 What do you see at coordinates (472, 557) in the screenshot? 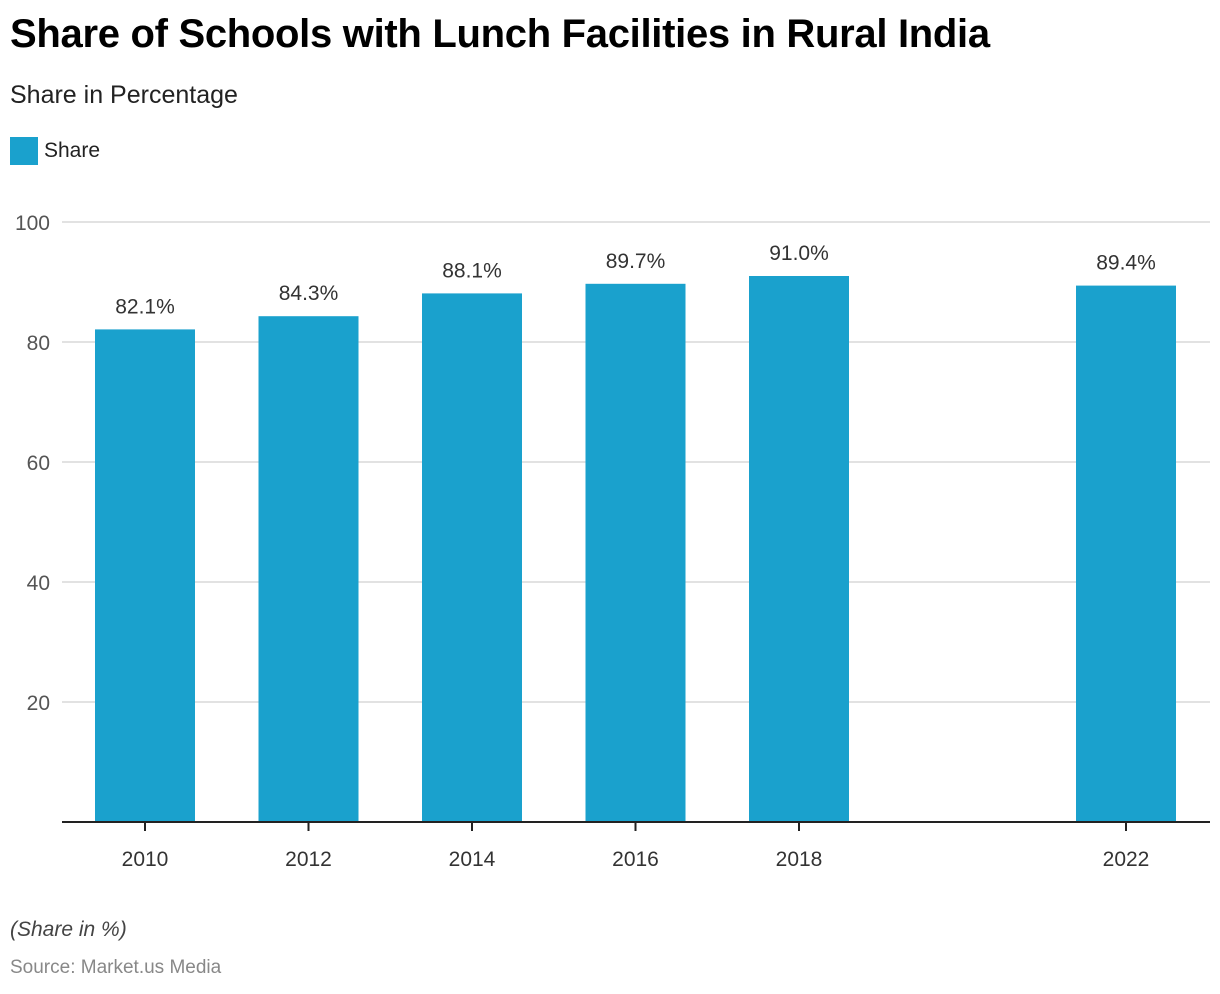
I see `bar-2014` at bounding box center [472, 557].